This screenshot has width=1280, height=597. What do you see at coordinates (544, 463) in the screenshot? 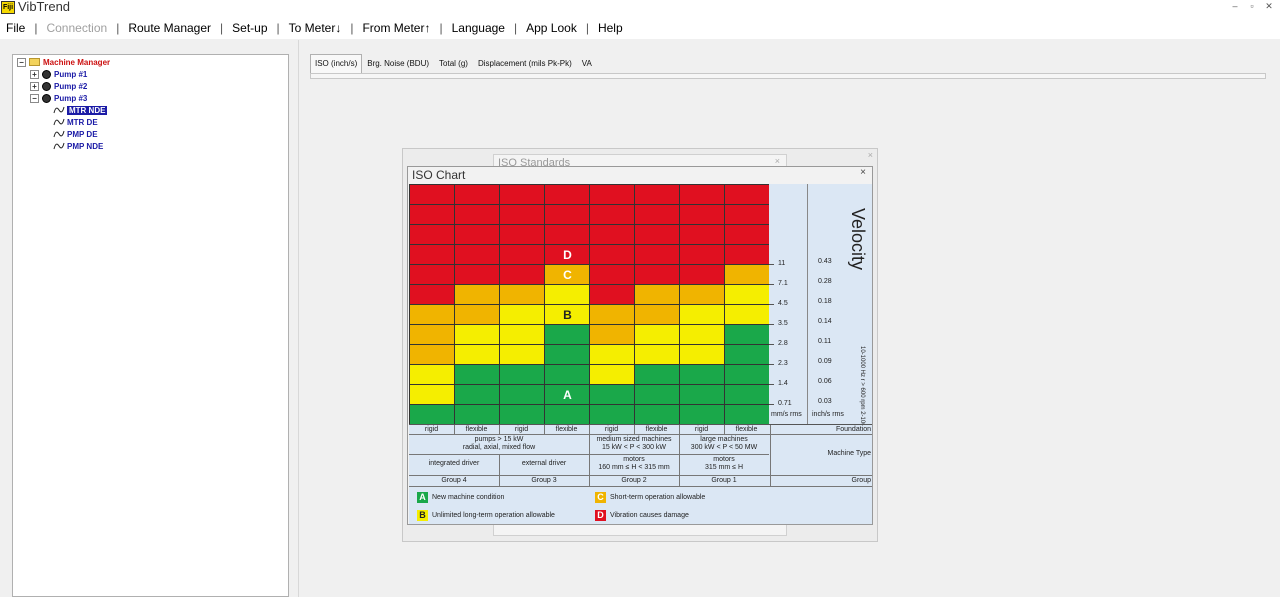
I see `external-driver-label: external driver` at bounding box center [544, 463].